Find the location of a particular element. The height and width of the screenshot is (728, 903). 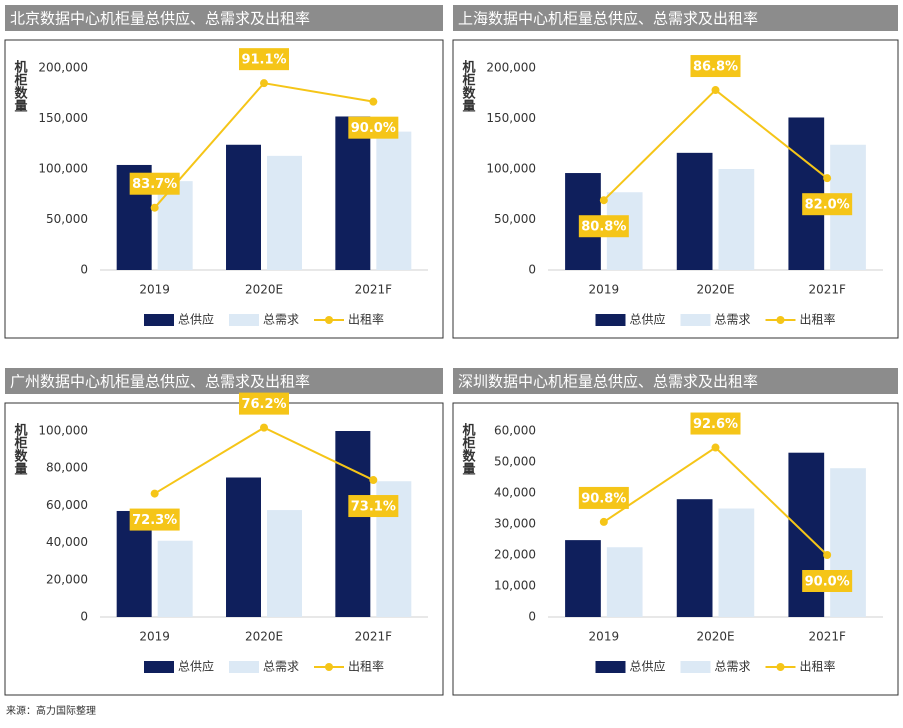

value-label: 80.8% is located at coordinates (603, 227).